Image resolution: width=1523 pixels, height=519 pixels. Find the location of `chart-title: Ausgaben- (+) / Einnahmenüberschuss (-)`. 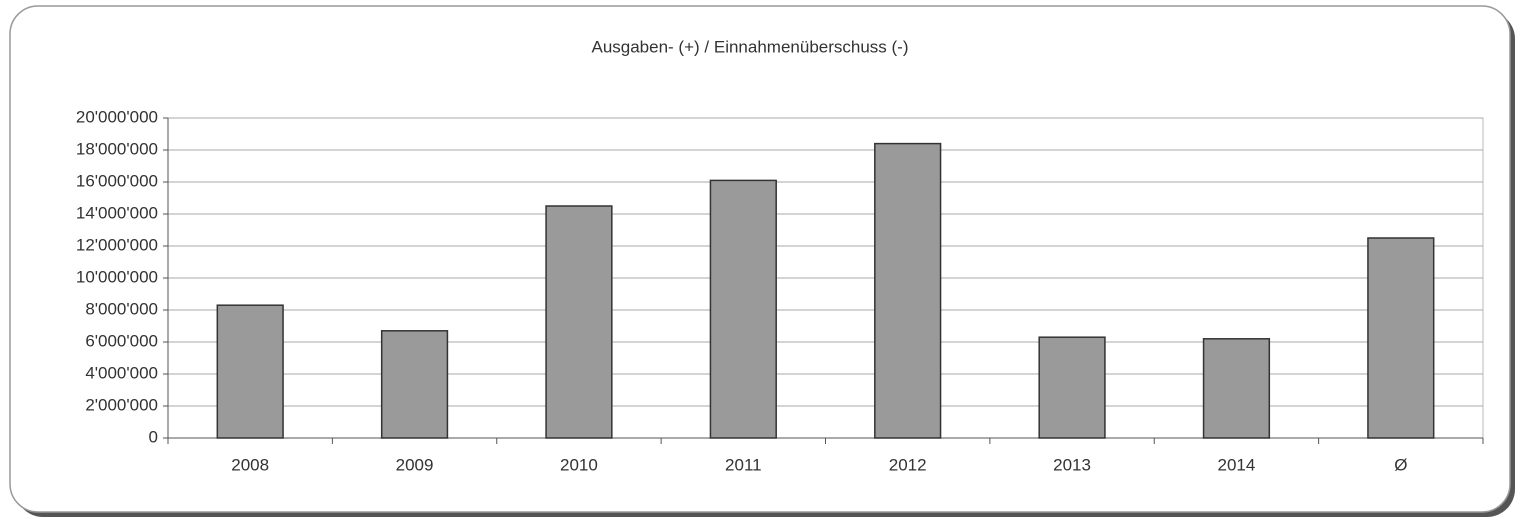

chart-title: Ausgaben- (+) / Einnahmenüberschuss (-) is located at coordinates (749, 46).